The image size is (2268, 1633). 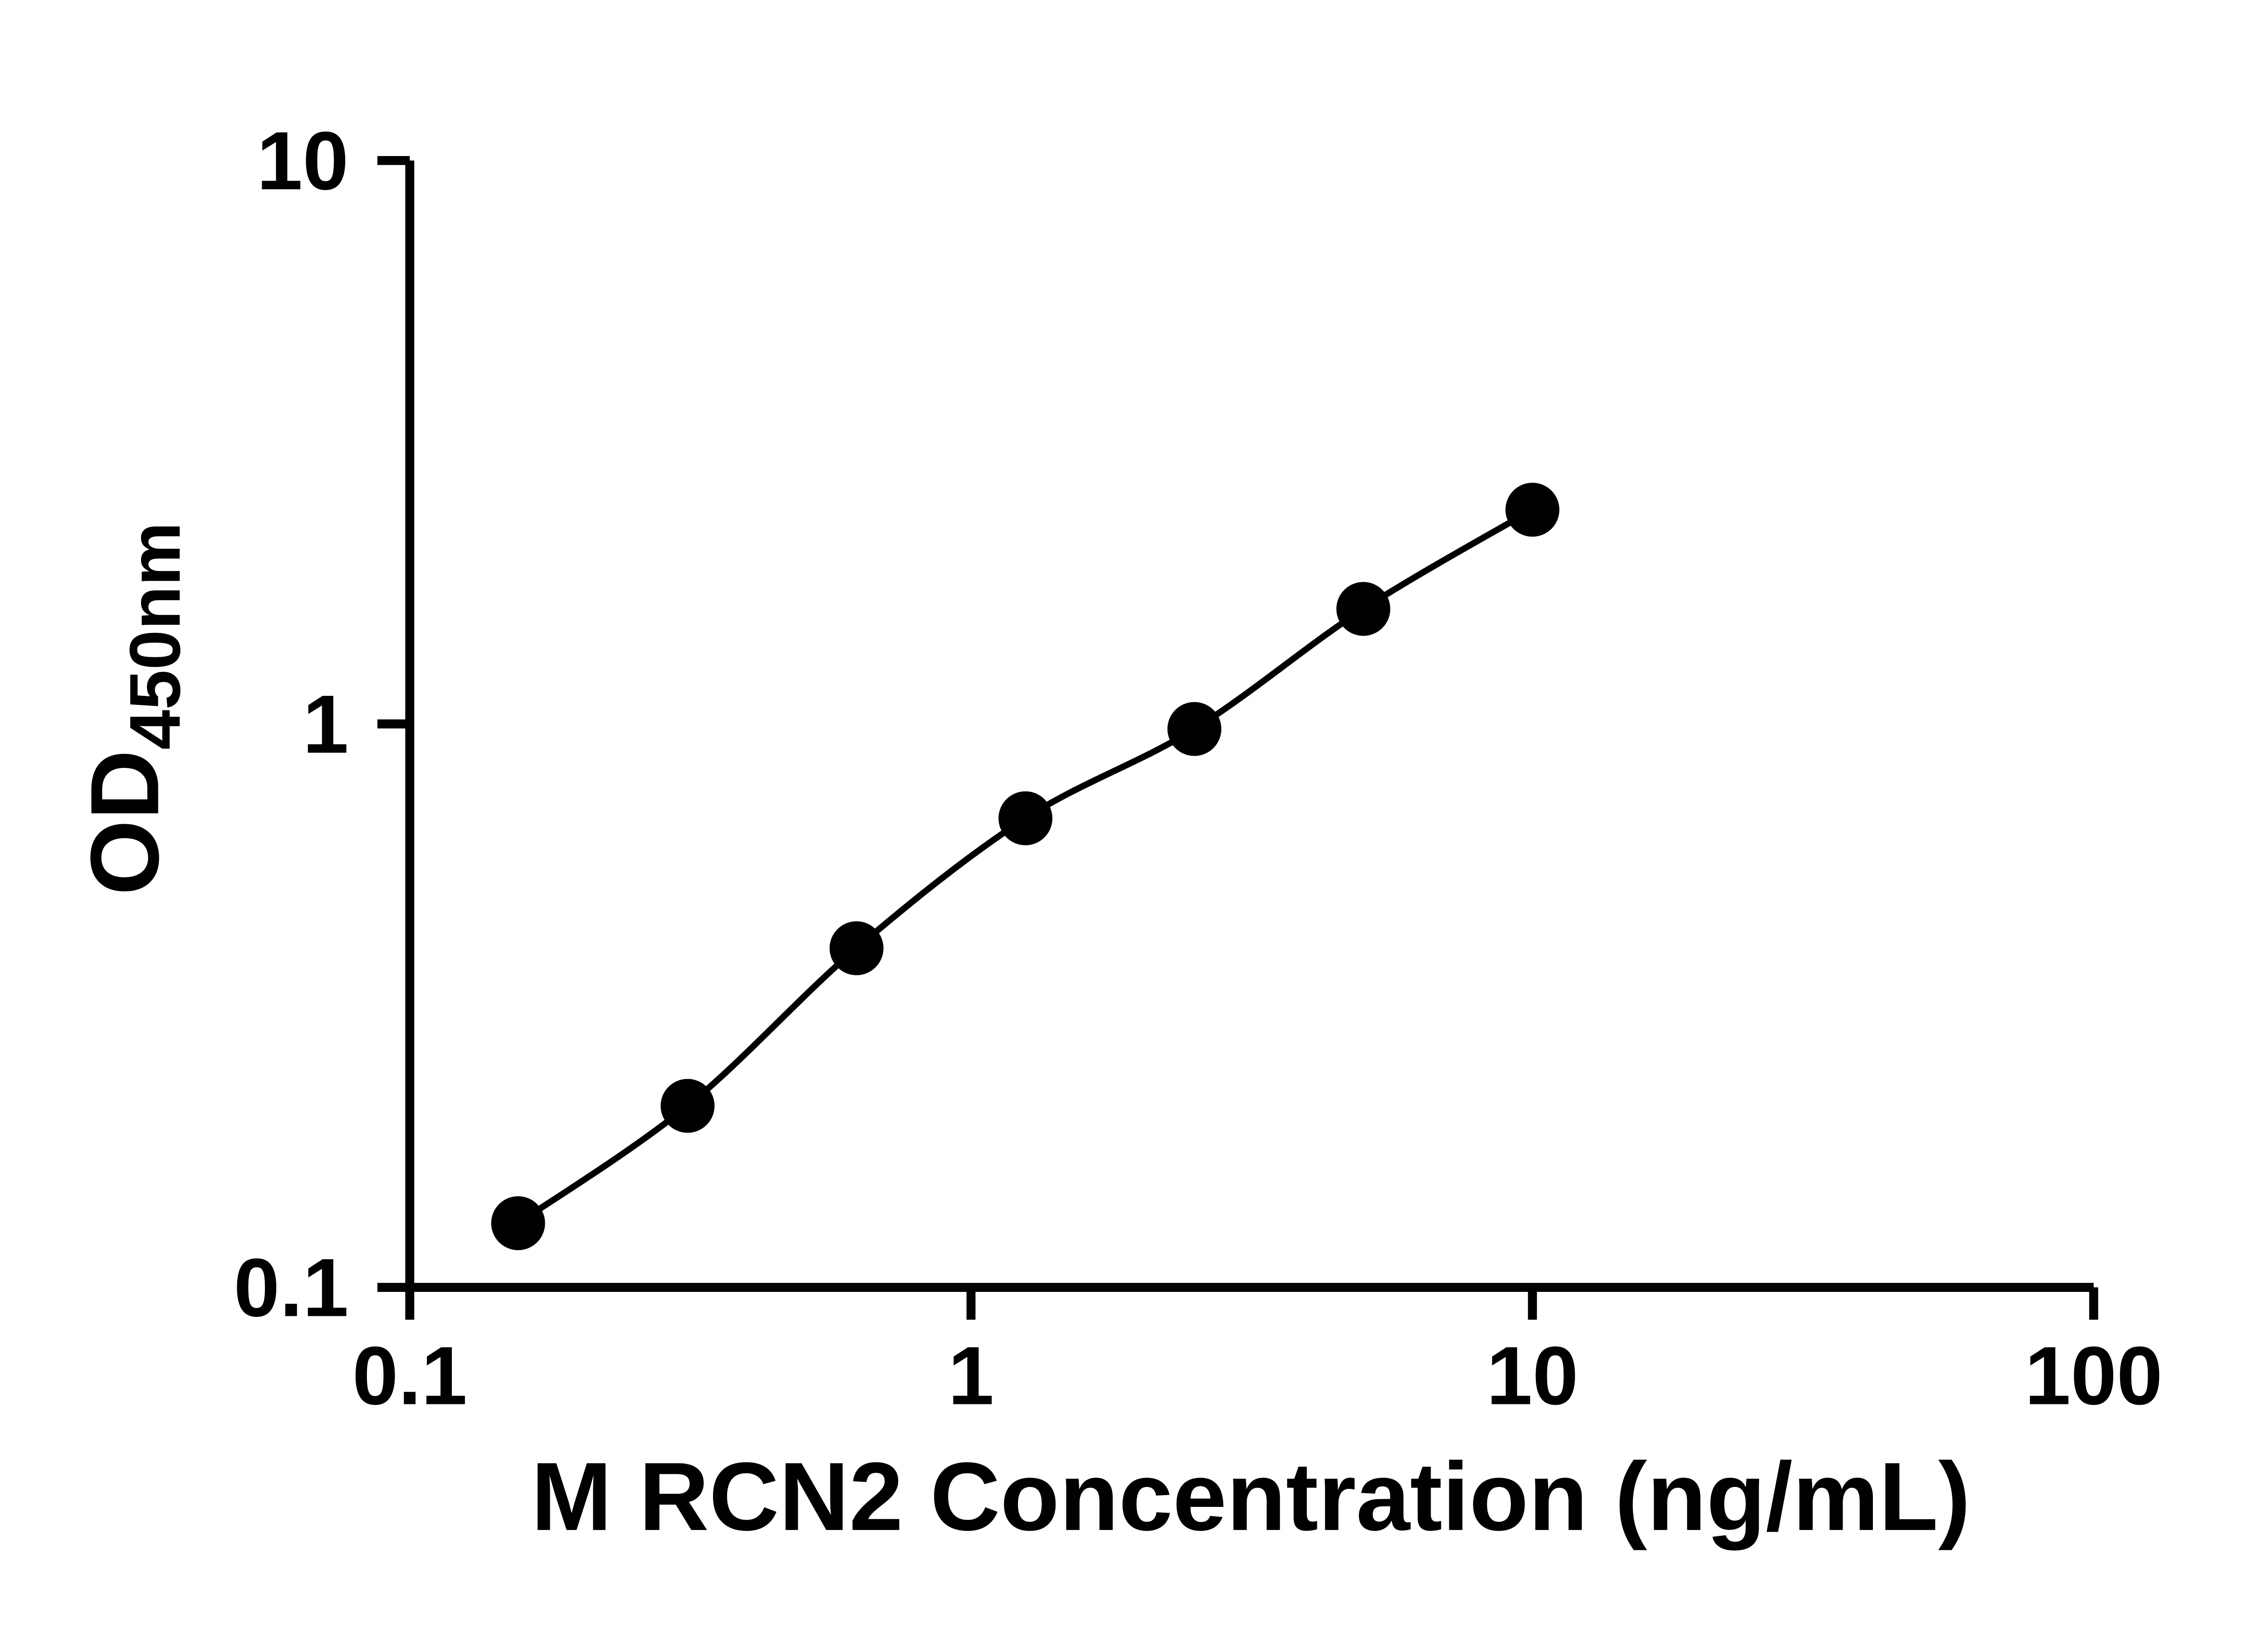 What do you see at coordinates (325, 724) in the screenshot?
I see `y-tick-label: 1` at bounding box center [325, 724].